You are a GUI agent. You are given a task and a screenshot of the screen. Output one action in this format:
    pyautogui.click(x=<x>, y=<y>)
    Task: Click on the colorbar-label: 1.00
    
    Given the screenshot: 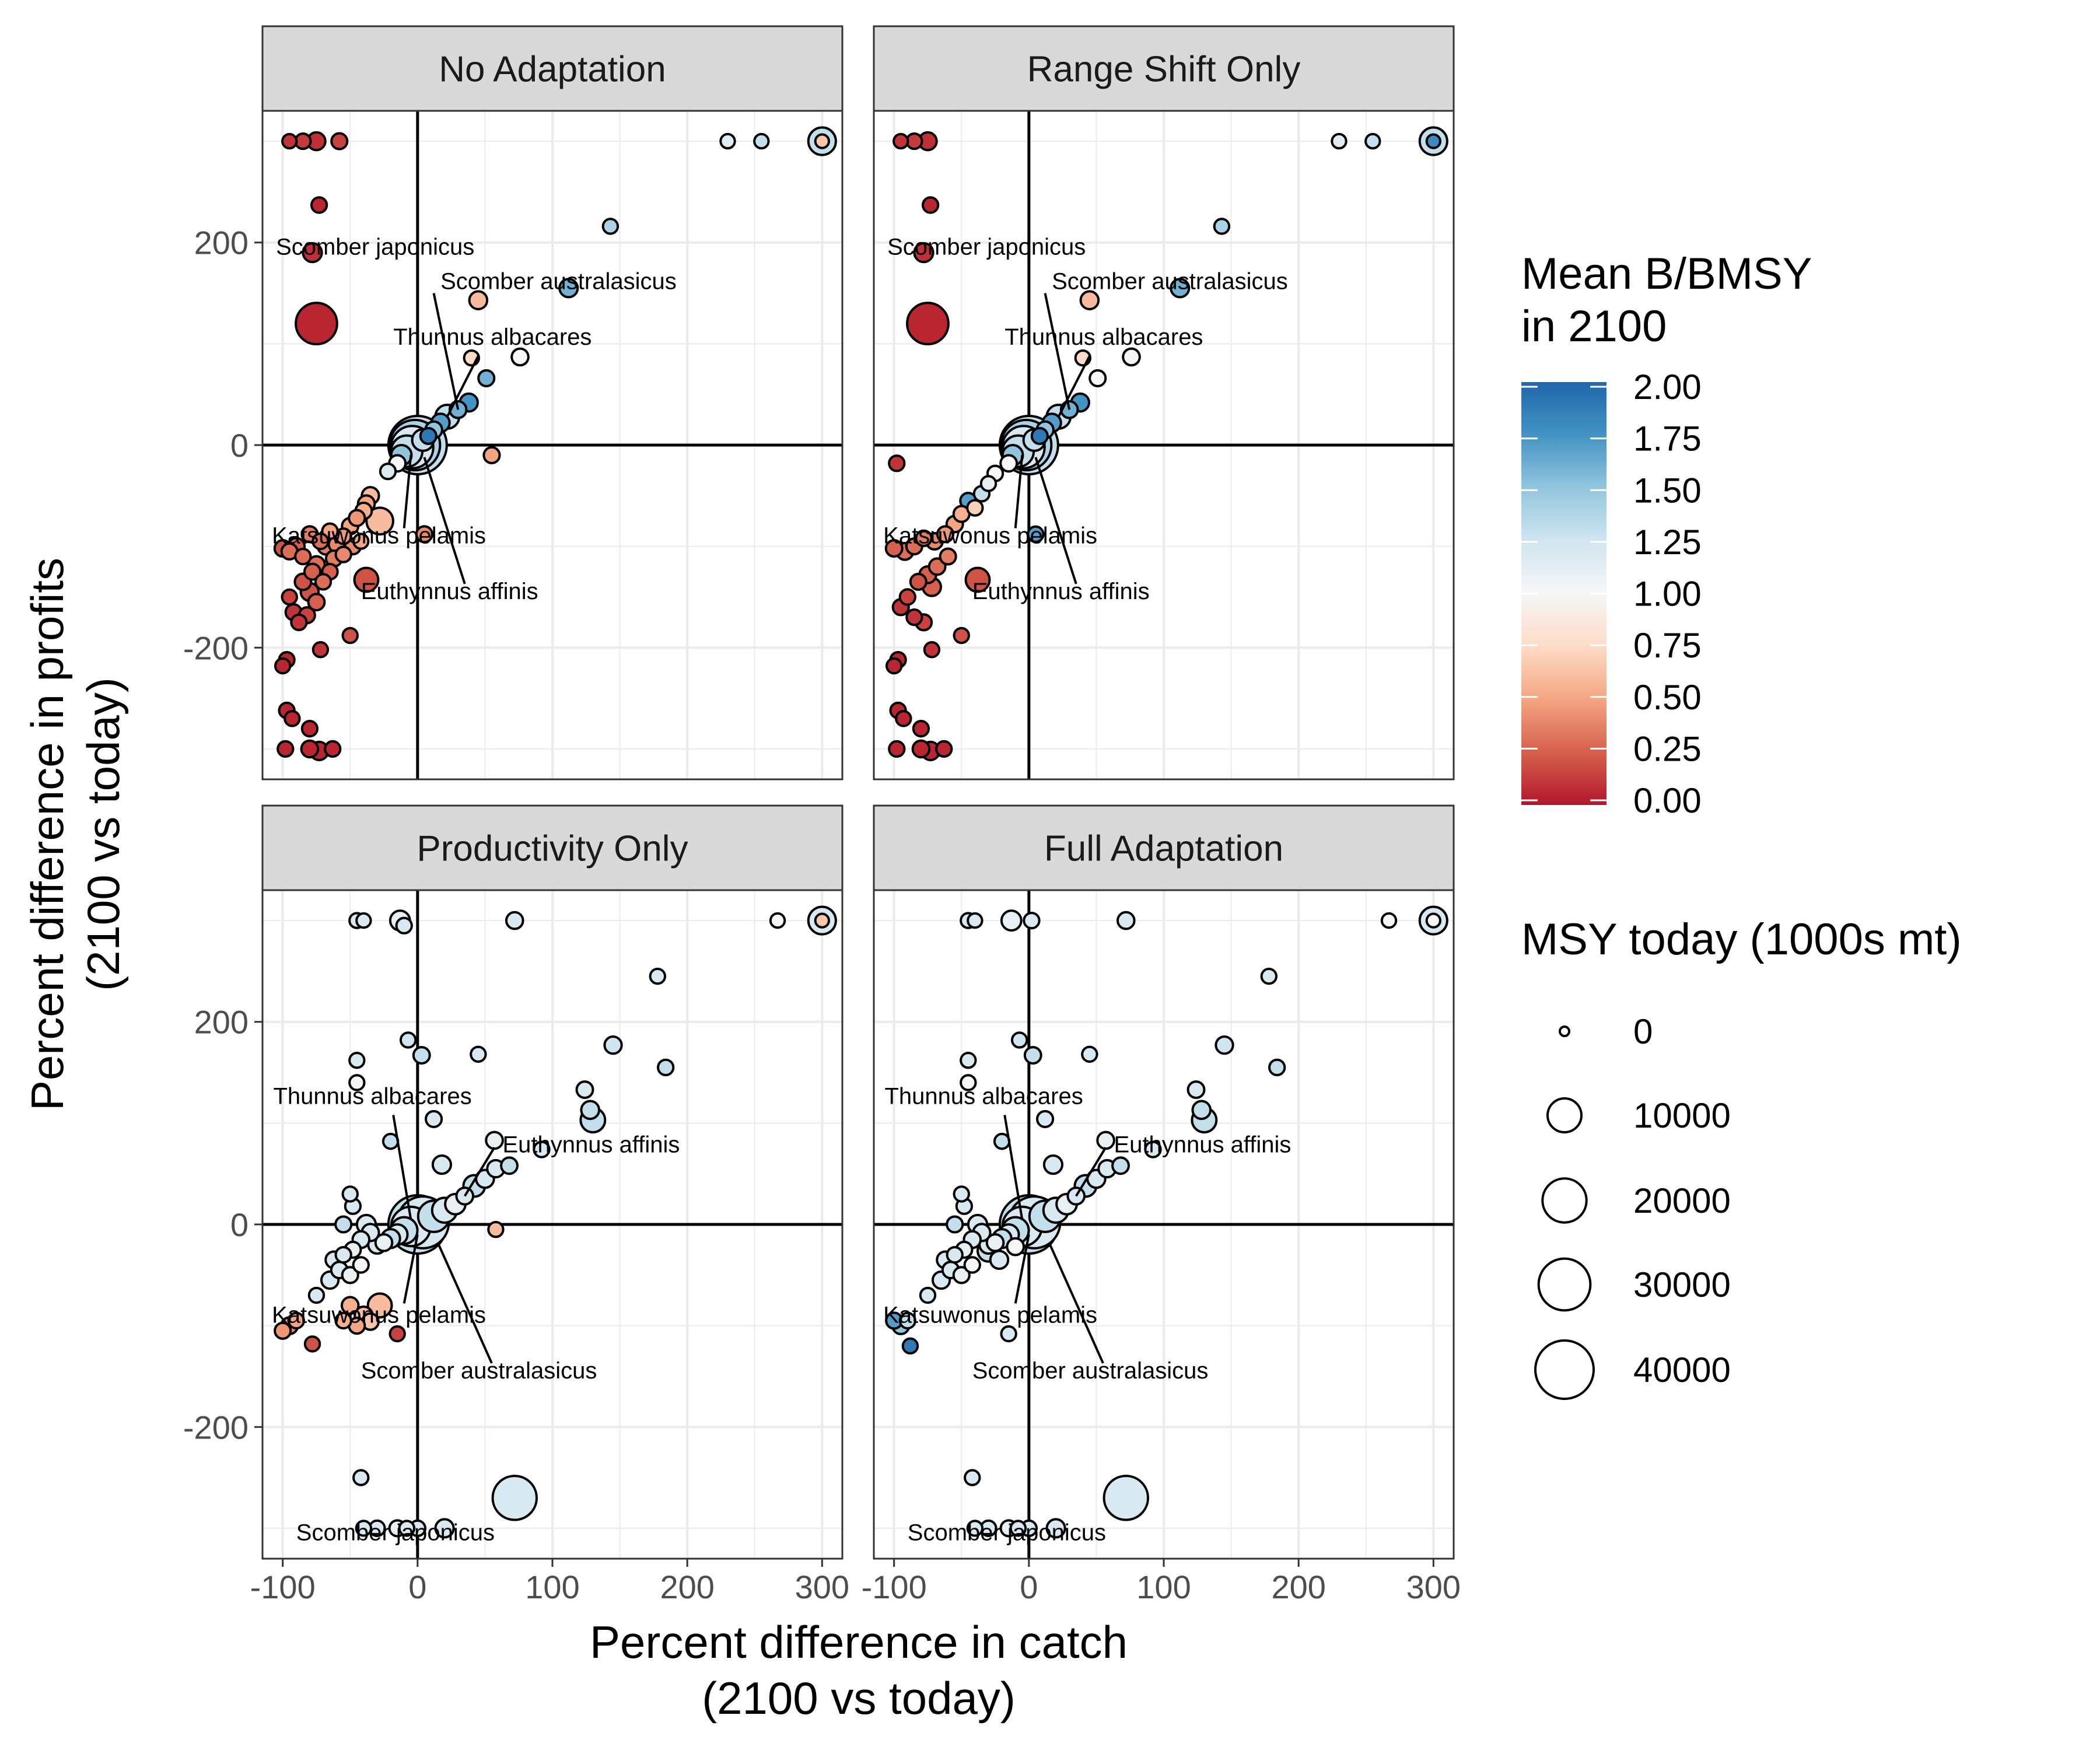 What is the action you would take?
    pyautogui.click(x=1667, y=594)
    